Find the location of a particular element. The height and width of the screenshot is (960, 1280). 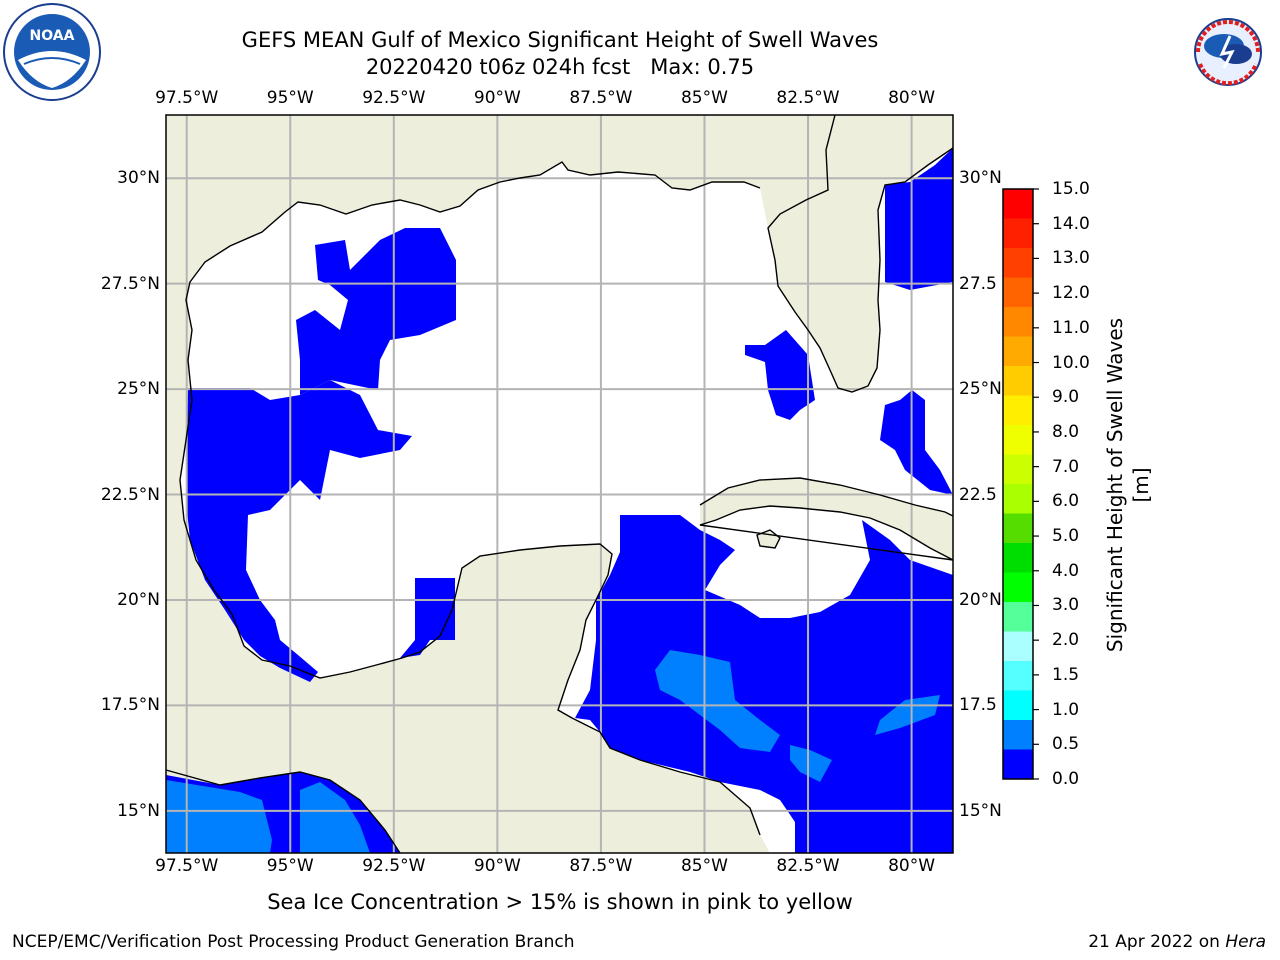

swell-atlantic-north is located at coordinates (919, 219).